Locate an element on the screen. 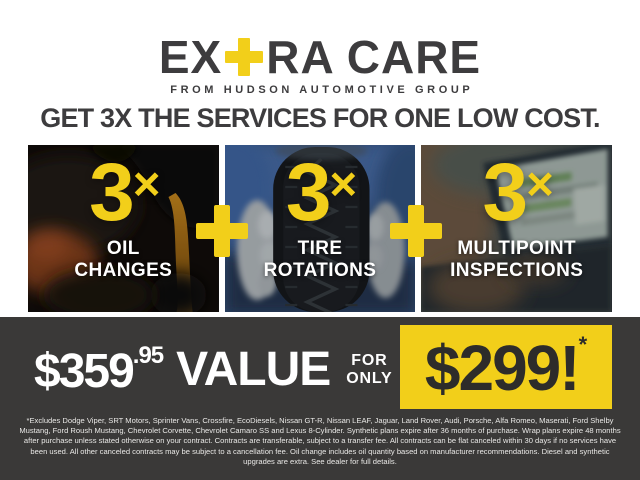  headline: GET 3X THE SERVICES FOR ONE LOW COST. is located at coordinates (320, 118).